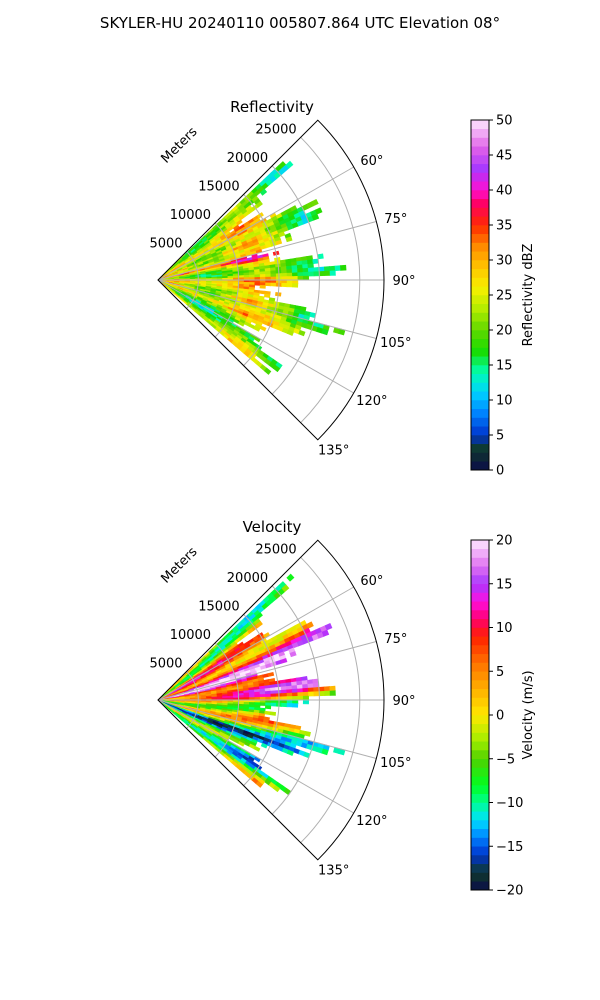 This screenshot has height=1000, width=600. What do you see at coordinates (218, 186) in the screenshot?
I see `range-tick-label: 15000` at bounding box center [218, 186].